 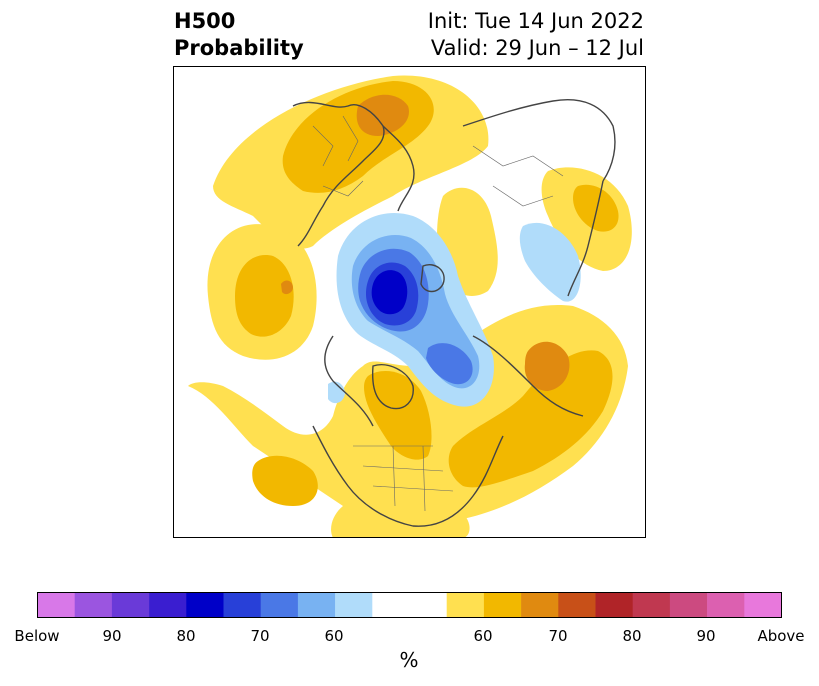 I want to click on colorbar-units: %, so click(x=409, y=660).